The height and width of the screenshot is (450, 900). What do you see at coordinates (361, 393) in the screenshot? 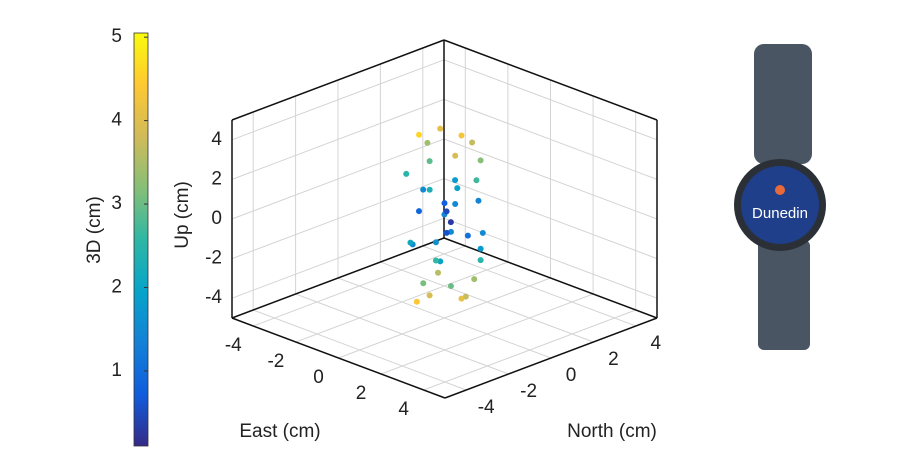
I see `x-tick-label: 2` at bounding box center [361, 393].